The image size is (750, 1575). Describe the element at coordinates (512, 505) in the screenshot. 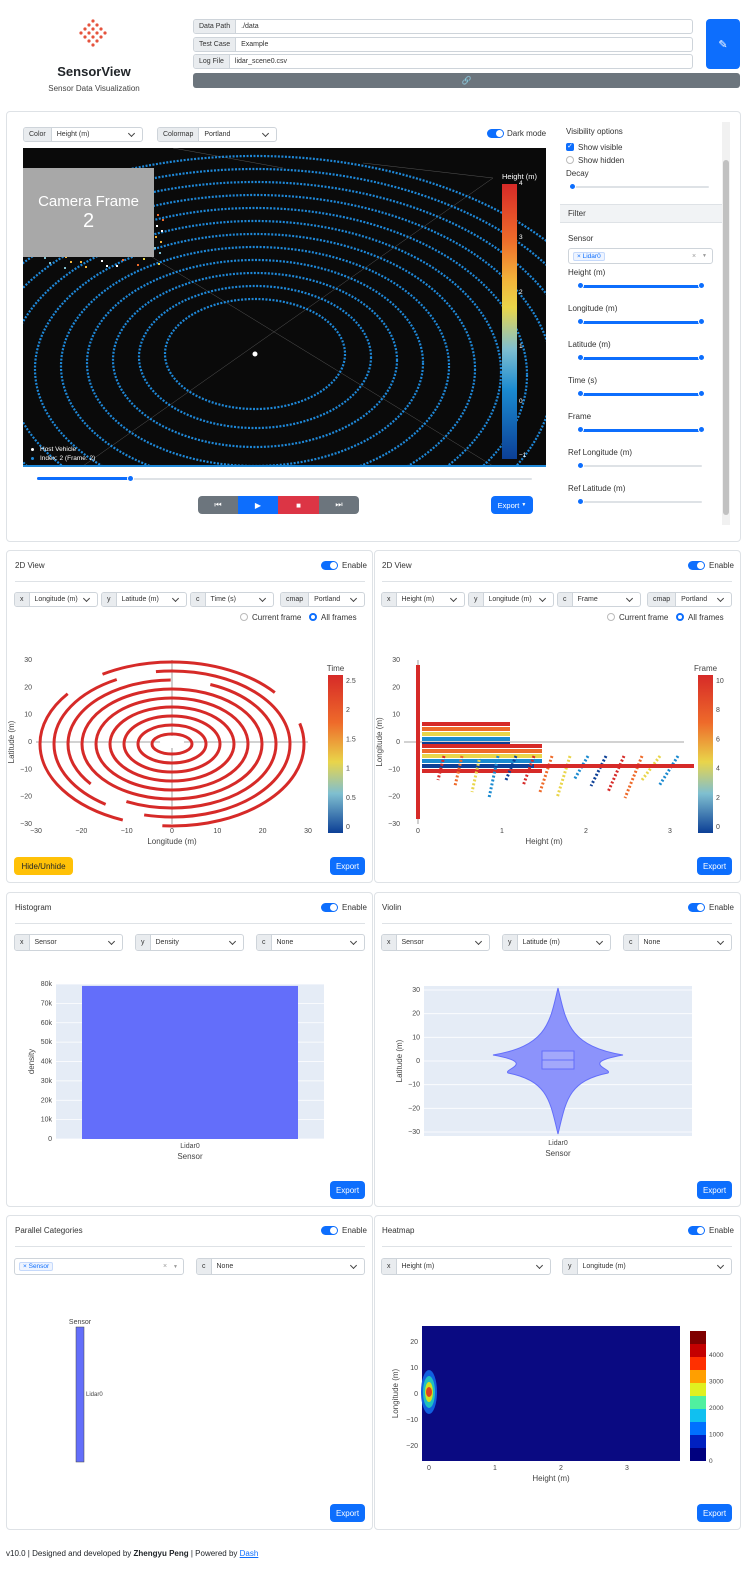

I see `scene-export-button: Export ▼` at that location.